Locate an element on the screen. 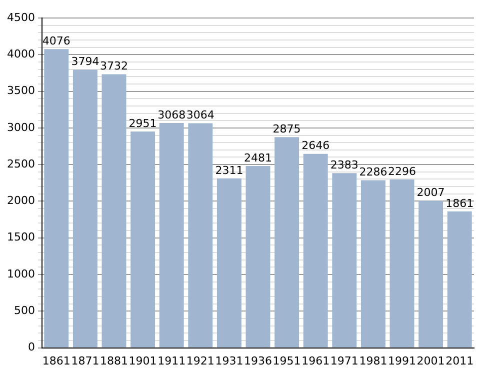  y-tick-label: 500 is located at coordinates (24, 311).